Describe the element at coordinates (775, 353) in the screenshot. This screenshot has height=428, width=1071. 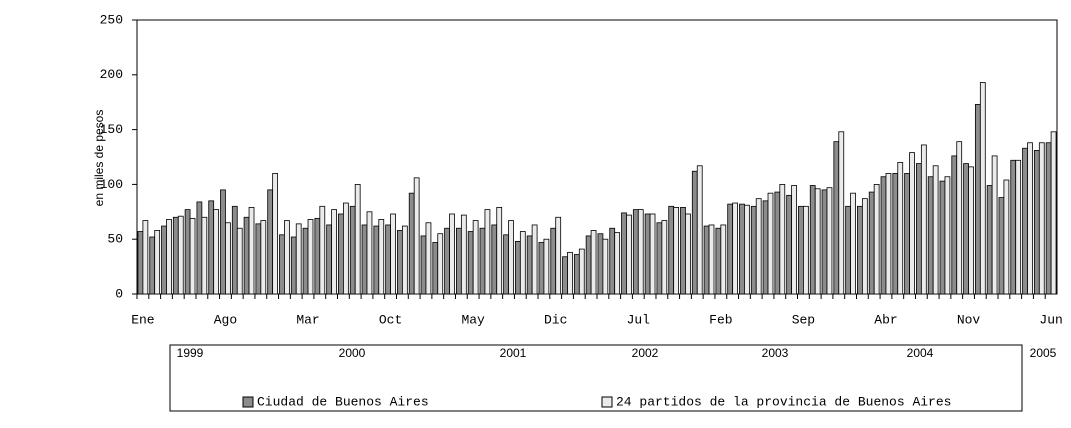
I see `year-label: 2003` at that location.